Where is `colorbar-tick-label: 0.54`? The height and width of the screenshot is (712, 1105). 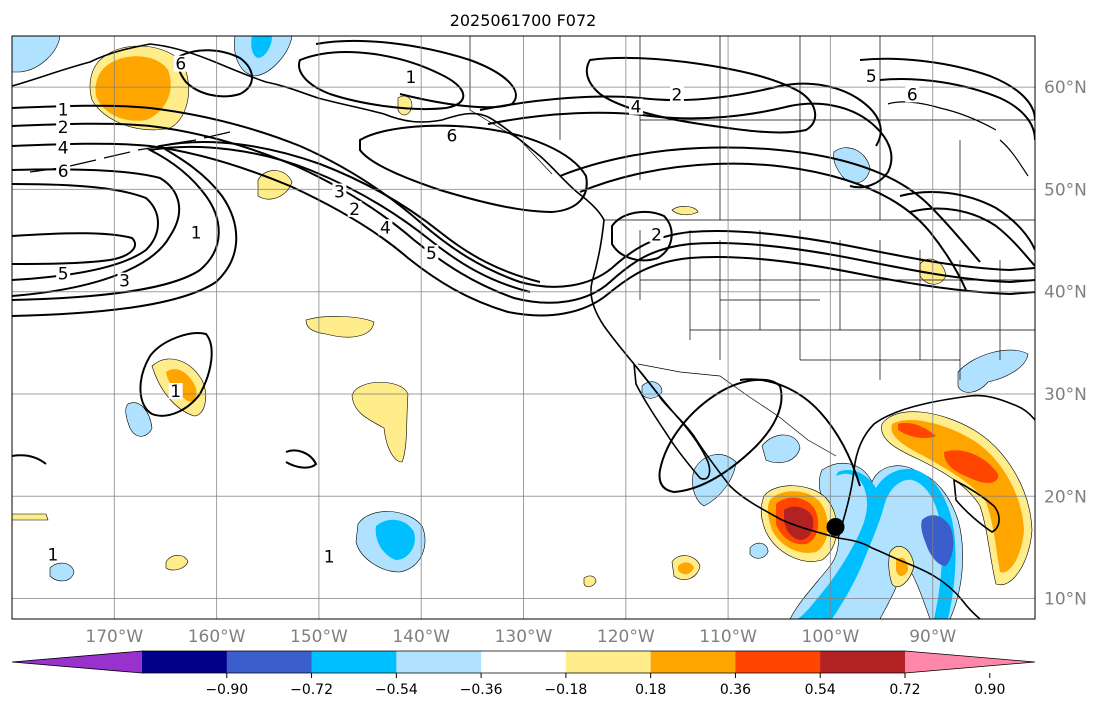 colorbar-tick-label: 0.54 is located at coordinates (820, 690).